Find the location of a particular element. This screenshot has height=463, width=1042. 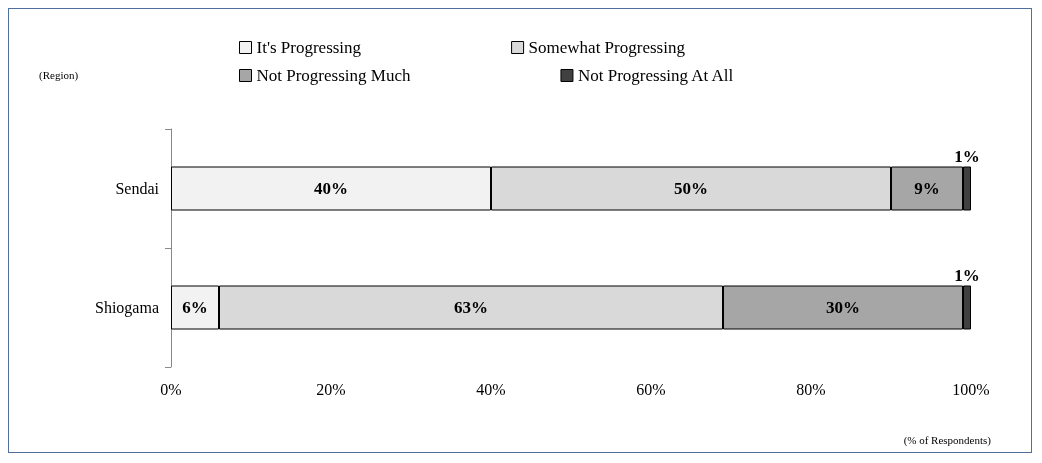

legend-label: Somewhat Progressing is located at coordinates (607, 47).